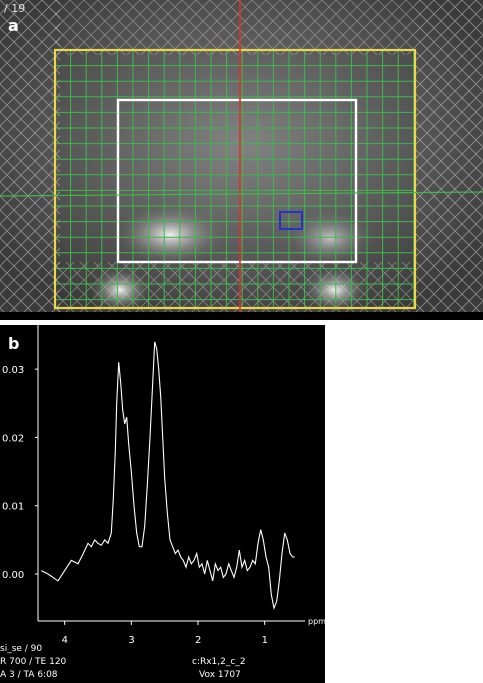 The image size is (483, 683). Describe the element at coordinates (120, 290) in the screenshot. I see `bright-tissue-bottom-left` at that location.